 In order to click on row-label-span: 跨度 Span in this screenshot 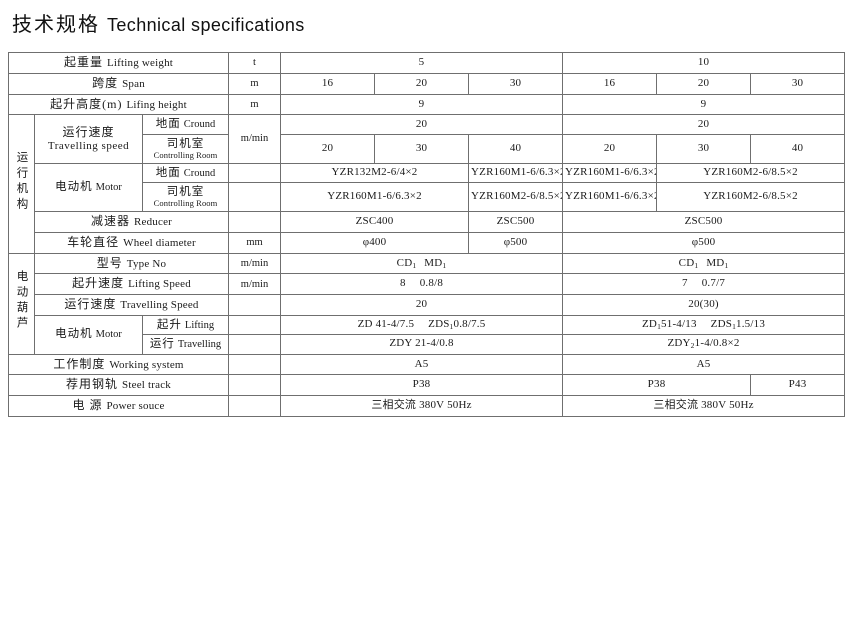, I will do `click(118, 83)`.